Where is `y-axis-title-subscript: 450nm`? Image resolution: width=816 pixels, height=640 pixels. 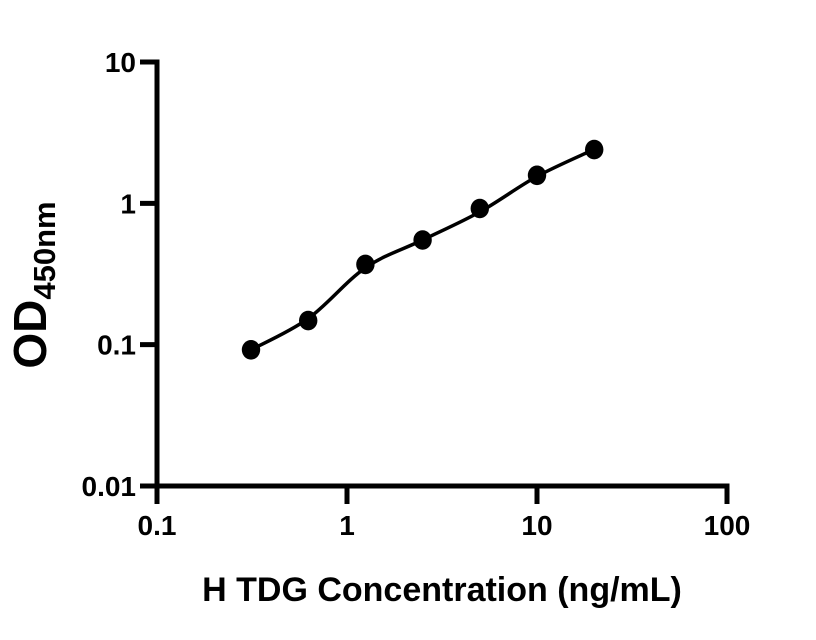
y-axis-title-subscript: 450nm is located at coordinates (44, 250).